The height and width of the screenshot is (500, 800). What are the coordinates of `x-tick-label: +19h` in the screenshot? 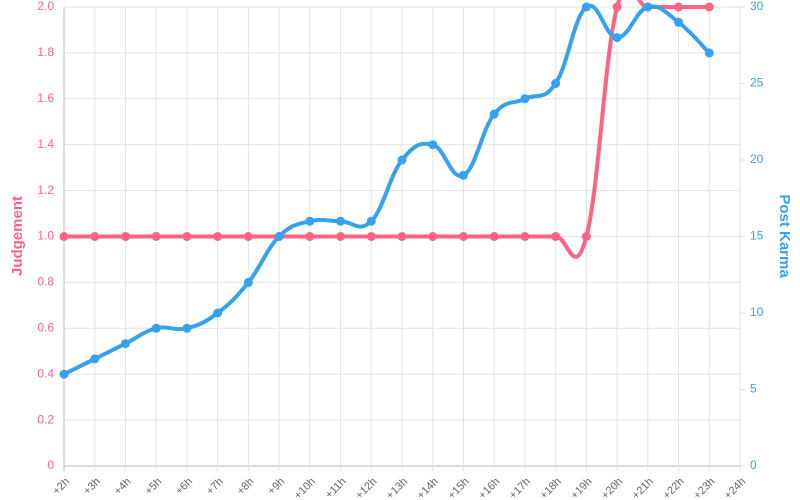 It's located at (582, 488).